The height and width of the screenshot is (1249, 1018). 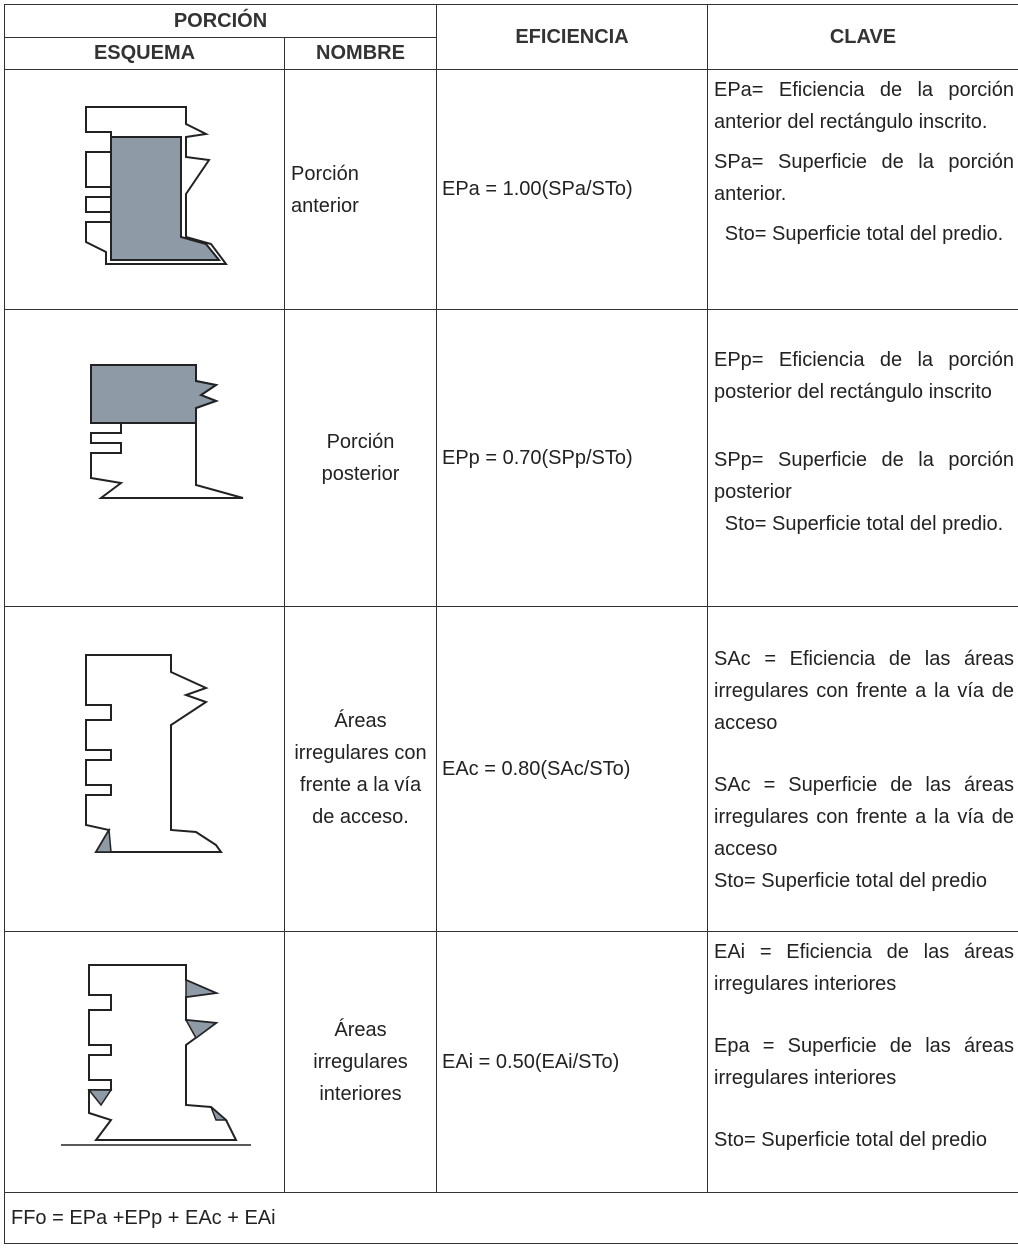 What do you see at coordinates (220, 21) in the screenshot?
I see `header-porcion: PORCIÓN` at bounding box center [220, 21].